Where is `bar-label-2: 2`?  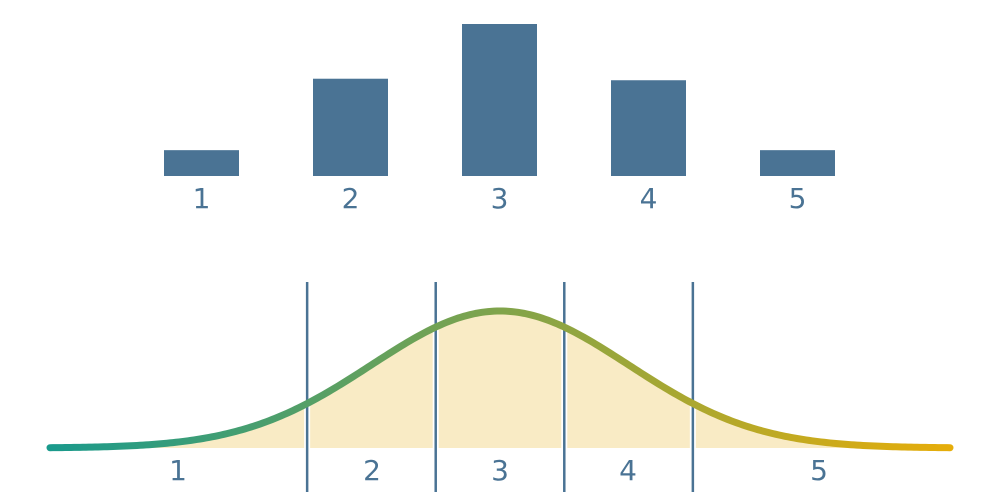 bar-label-2: 2 is located at coordinates (351, 198).